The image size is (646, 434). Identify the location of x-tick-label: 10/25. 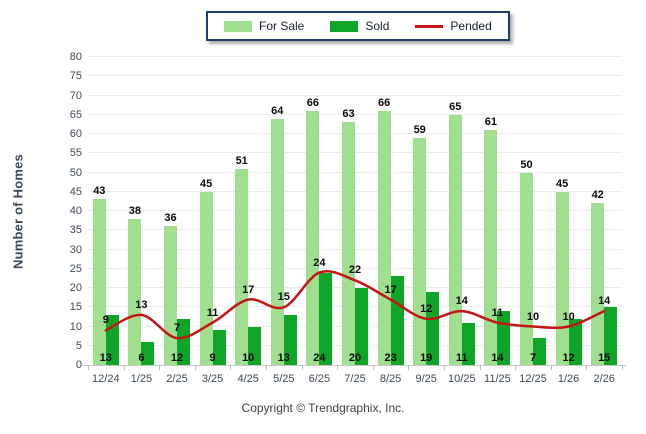
(462, 379).